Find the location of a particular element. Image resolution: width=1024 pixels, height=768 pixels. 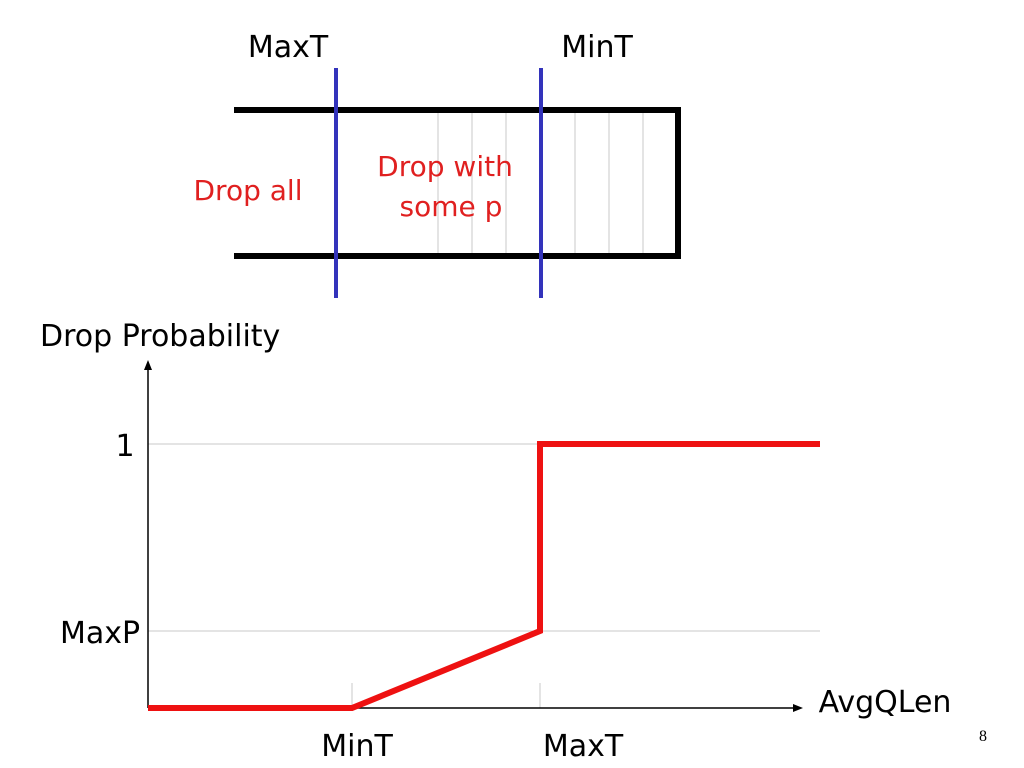

x-tick-label-maxt: MaxT is located at coordinates (583, 746).